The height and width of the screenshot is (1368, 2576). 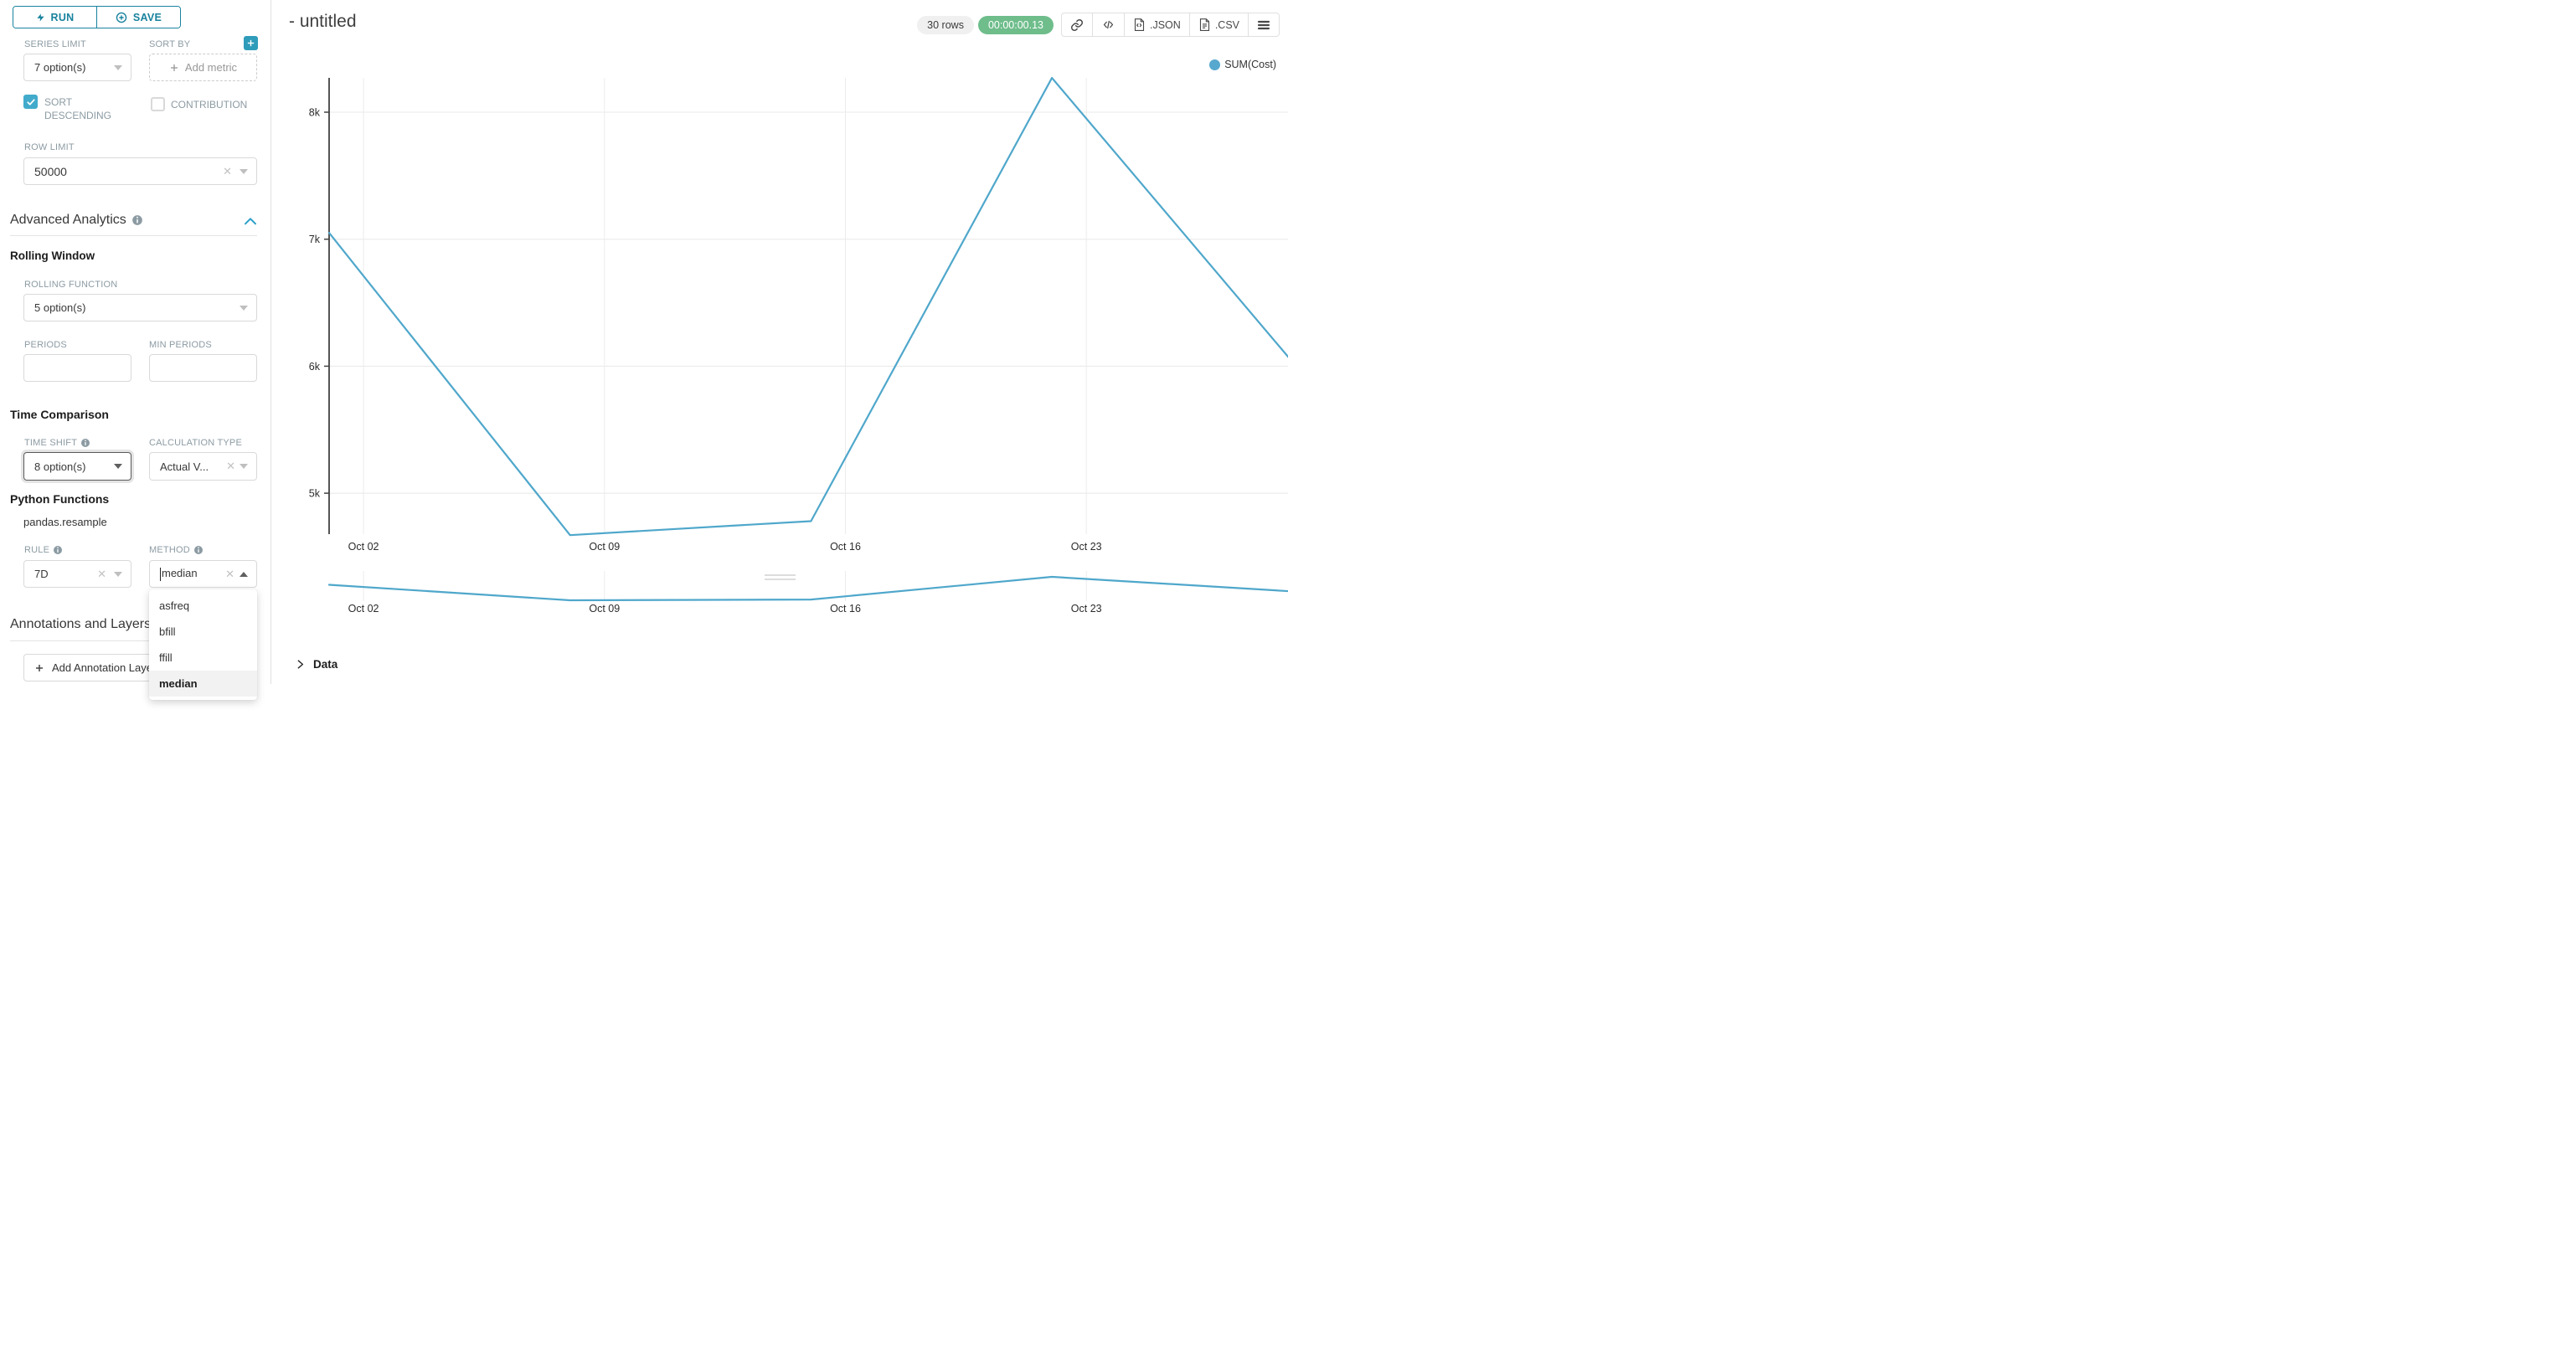 I want to click on method-option-bfill: bfill, so click(x=167, y=631).